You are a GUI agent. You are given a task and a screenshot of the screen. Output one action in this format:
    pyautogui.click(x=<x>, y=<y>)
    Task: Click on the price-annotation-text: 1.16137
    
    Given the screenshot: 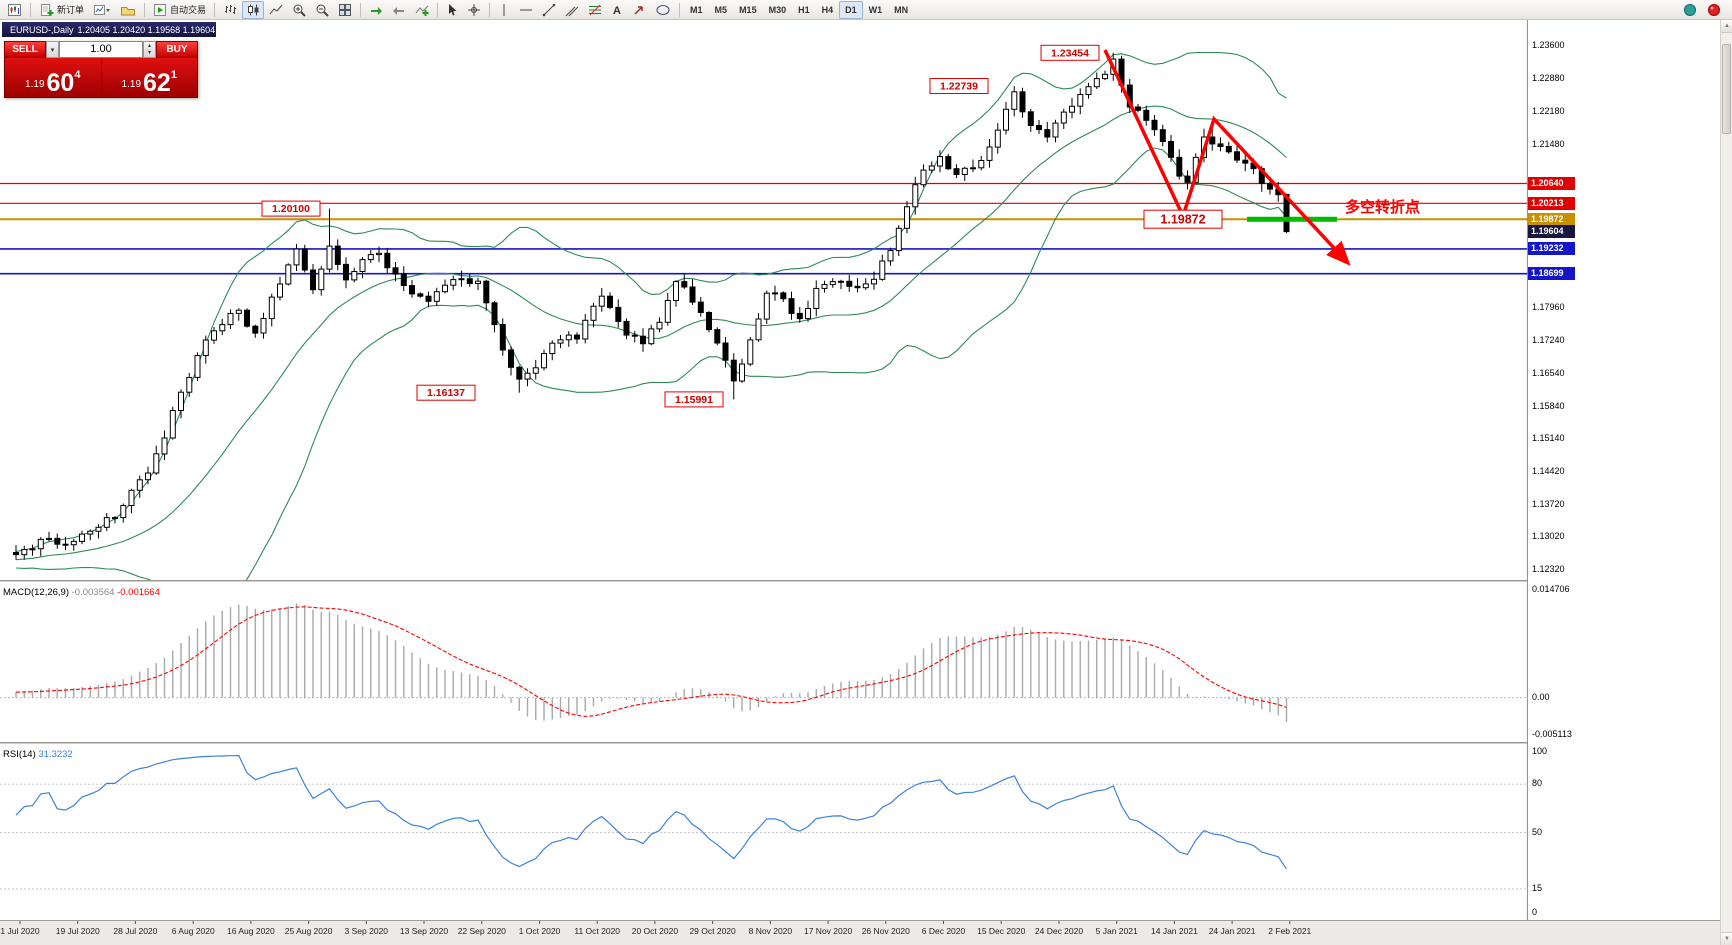 What is the action you would take?
    pyautogui.click(x=446, y=393)
    